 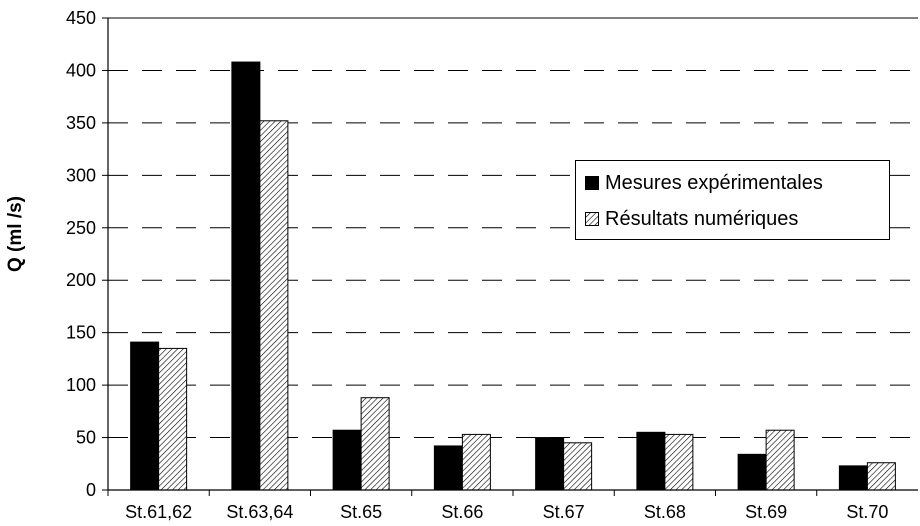 I want to click on y-tick-label: 300, so click(x=81, y=175).